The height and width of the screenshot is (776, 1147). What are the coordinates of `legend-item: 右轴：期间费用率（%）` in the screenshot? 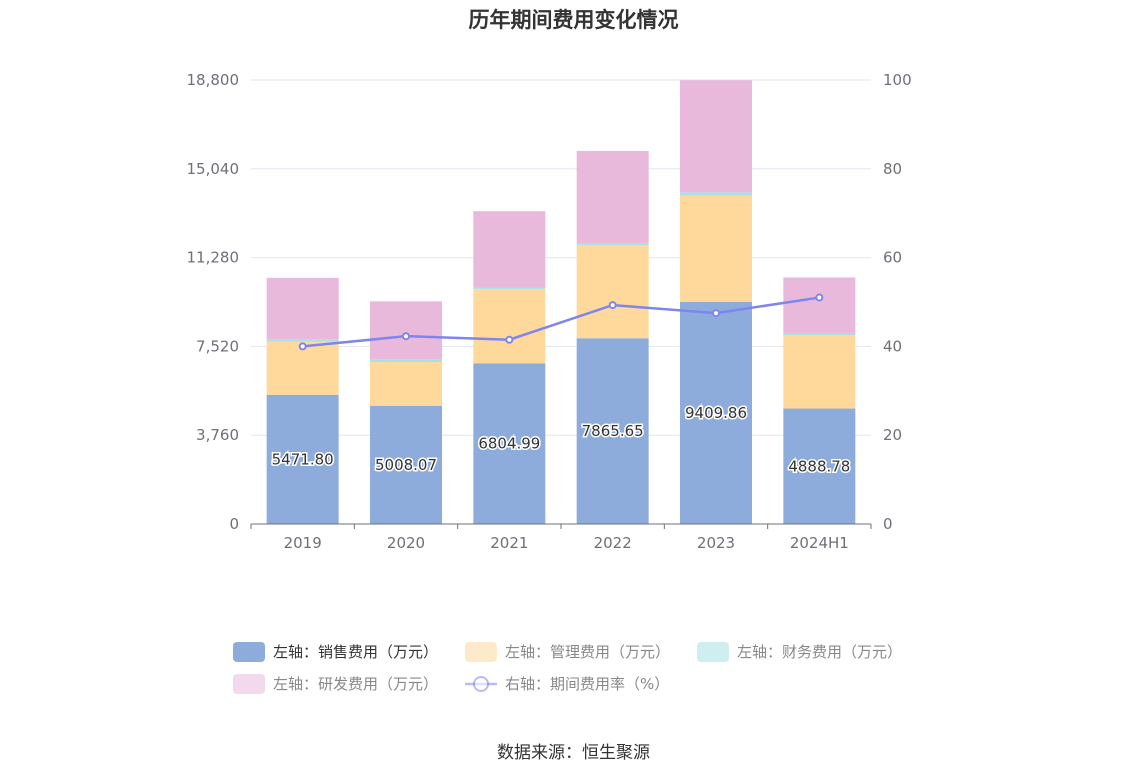 It's located at (567, 684).